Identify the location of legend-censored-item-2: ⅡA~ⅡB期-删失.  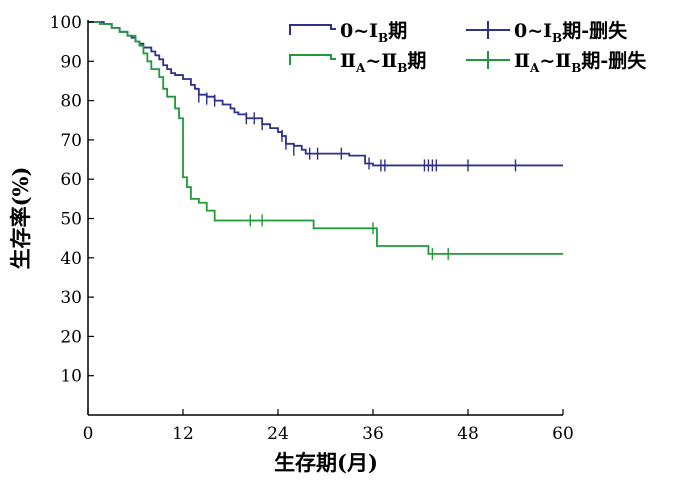
(556, 62).